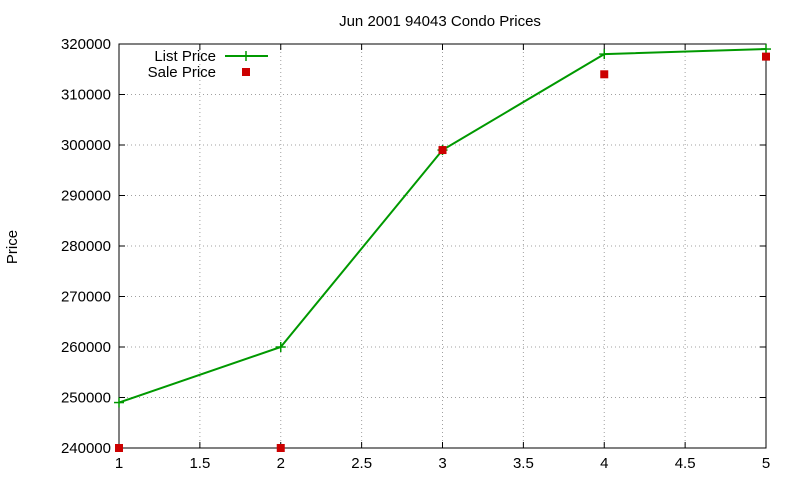 The width and height of the screenshot is (800, 480). Describe the element at coordinates (442, 463) in the screenshot. I see `x-tick-label: 3` at that location.